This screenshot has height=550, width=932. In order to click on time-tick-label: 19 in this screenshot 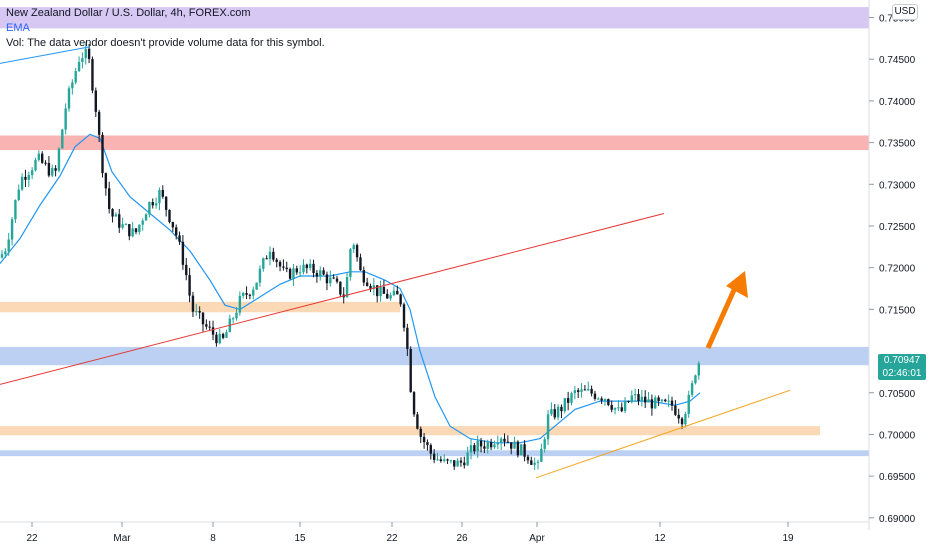, I will do `click(788, 538)`.